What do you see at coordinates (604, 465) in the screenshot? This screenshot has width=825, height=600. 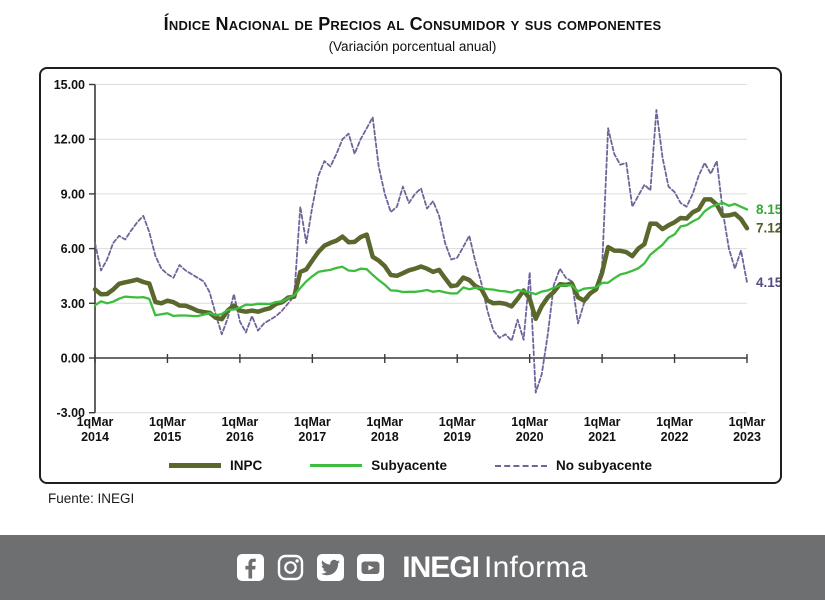 I see `legend-label-no-subyacente: No subyacente` at bounding box center [604, 465].